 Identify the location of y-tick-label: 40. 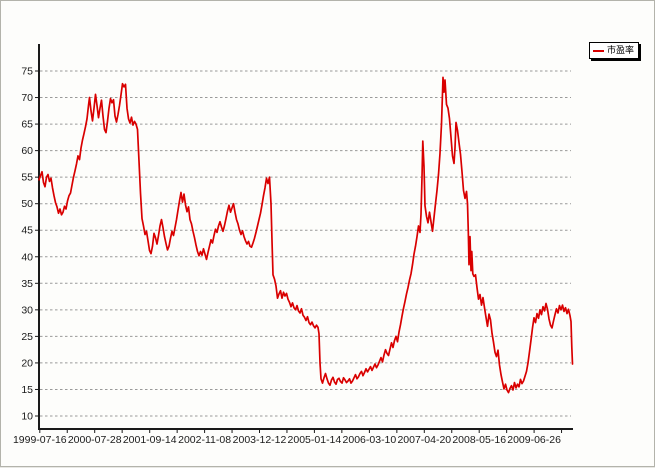
(27, 257).